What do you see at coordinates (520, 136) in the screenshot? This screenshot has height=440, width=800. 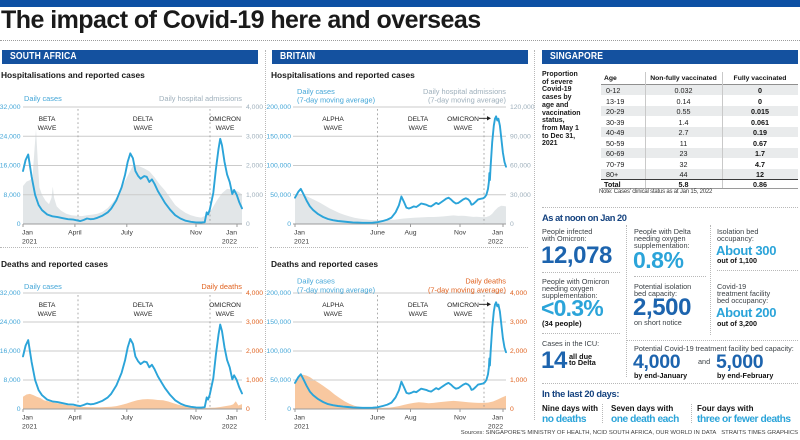 I see `svg-text: 90,000` at bounding box center [520, 136].